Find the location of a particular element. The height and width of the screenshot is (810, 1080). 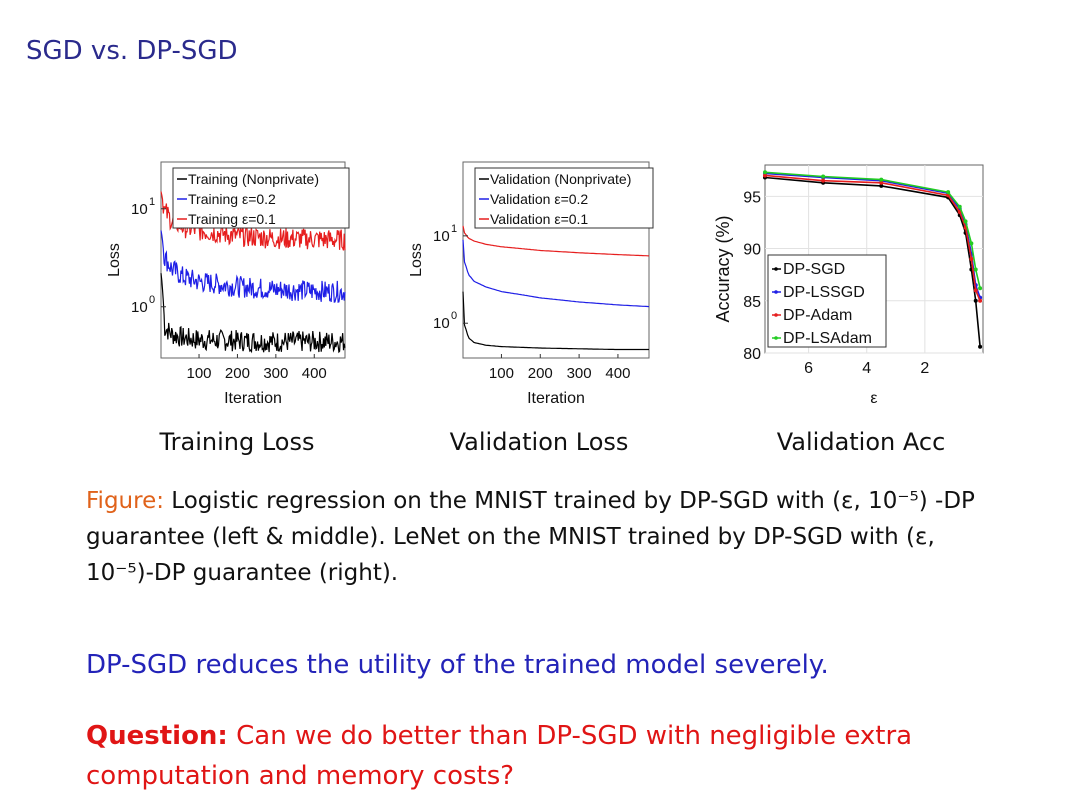

y-tick-label: 85 is located at coordinates (752, 302).